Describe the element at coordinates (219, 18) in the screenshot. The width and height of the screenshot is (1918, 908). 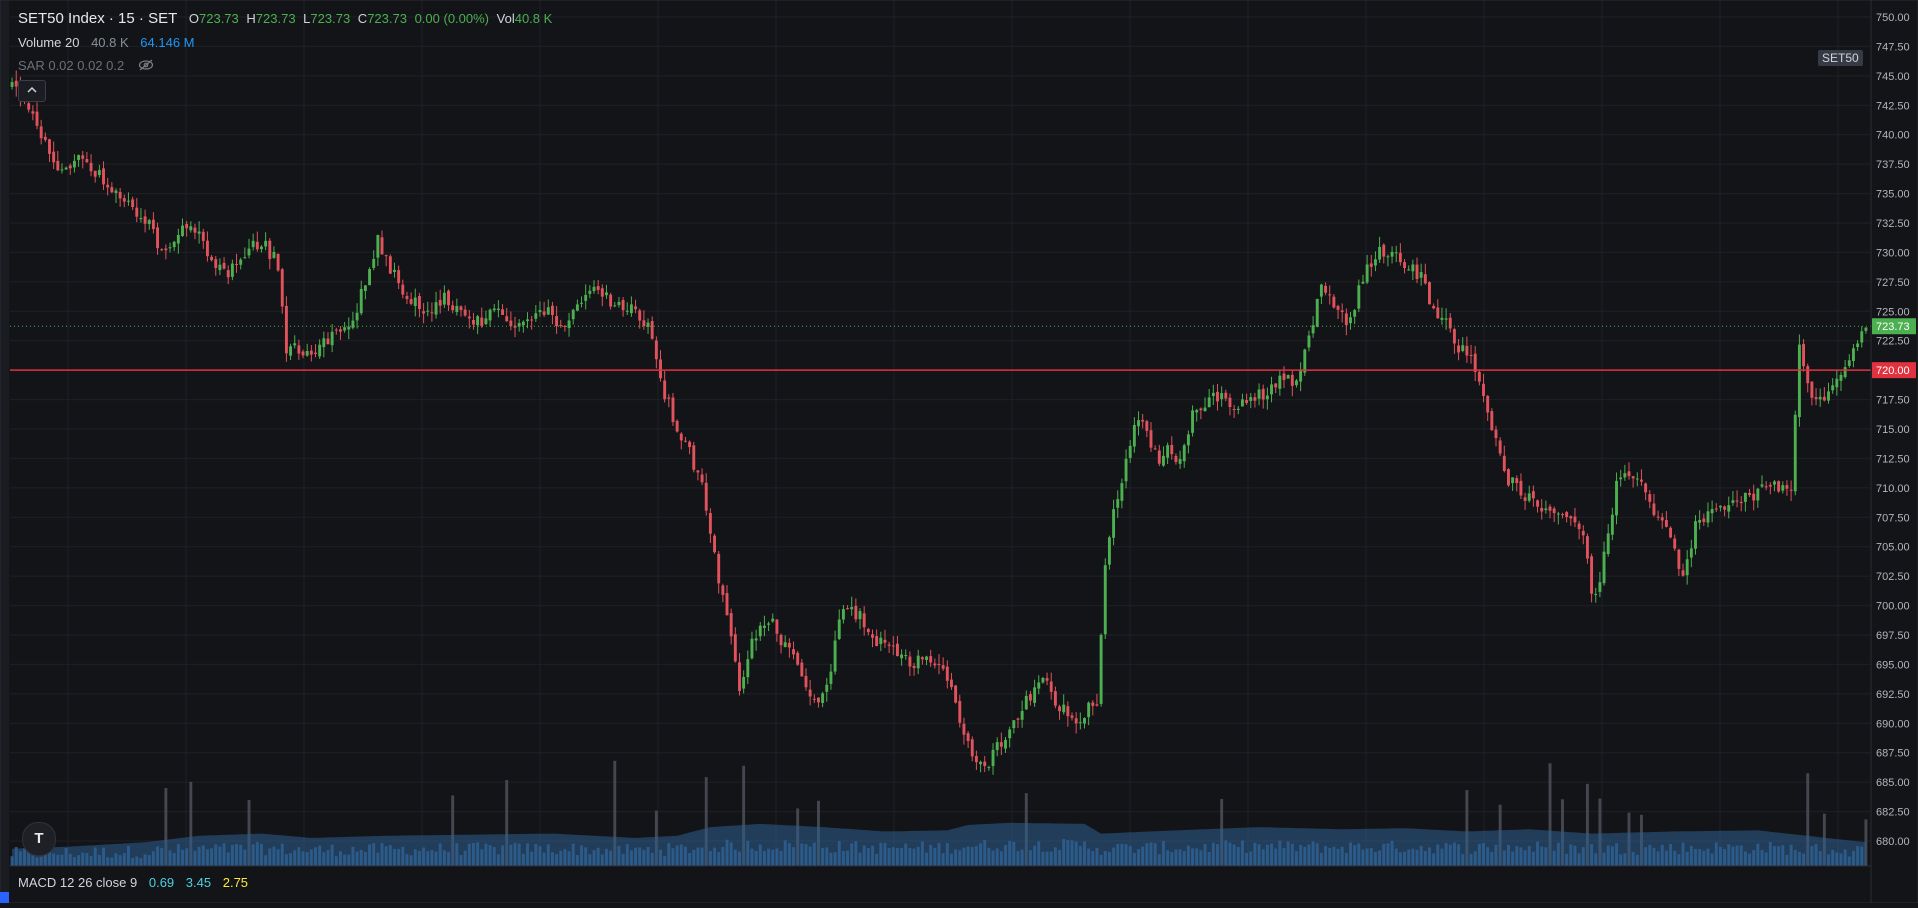
I see `open-value: 723.73` at that location.